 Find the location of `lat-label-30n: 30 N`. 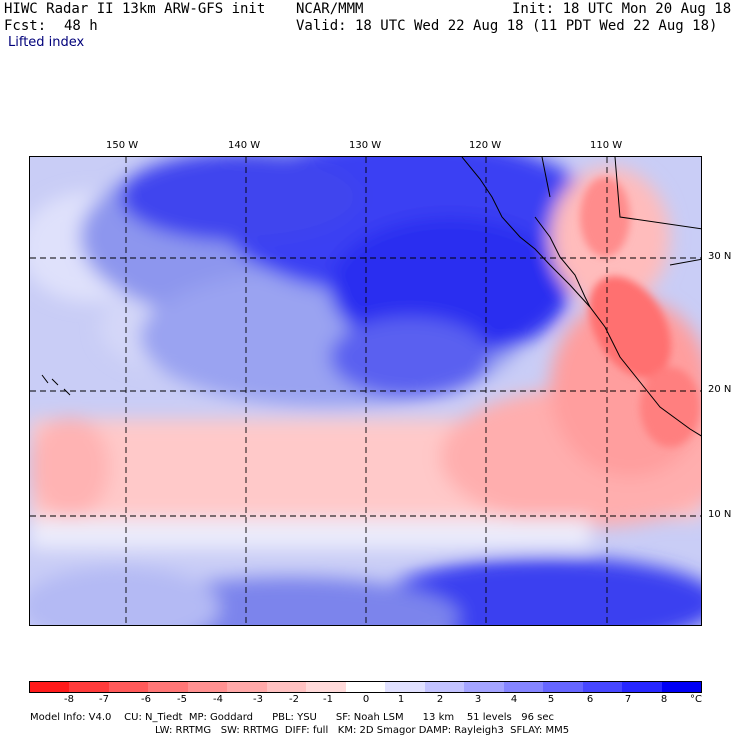

lat-label-30n: 30 N is located at coordinates (720, 256).